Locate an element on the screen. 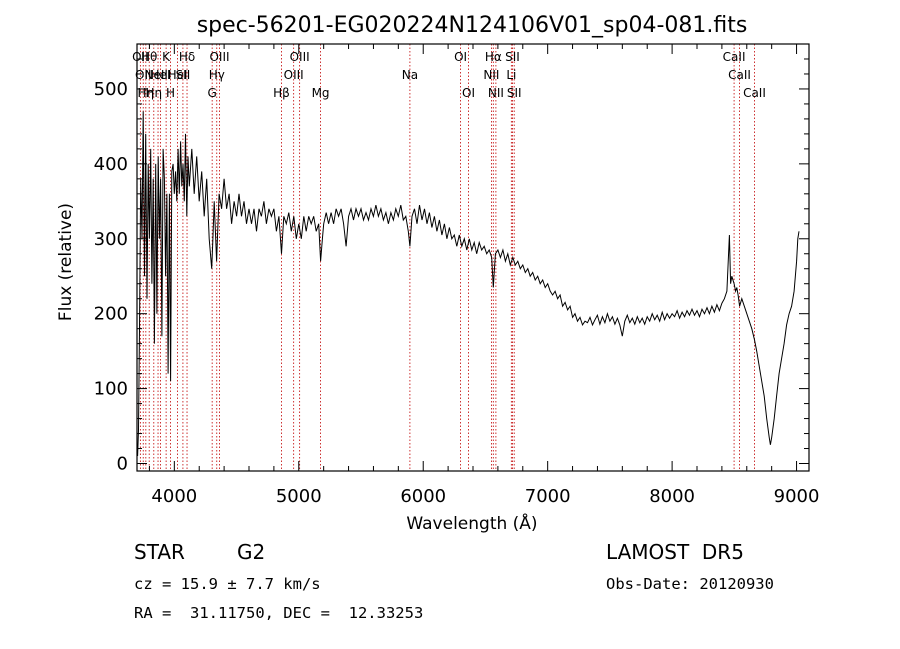 Image resolution: width=900 pixels, height=649 pixels. y-tick-label: 100 is located at coordinates (111, 389).